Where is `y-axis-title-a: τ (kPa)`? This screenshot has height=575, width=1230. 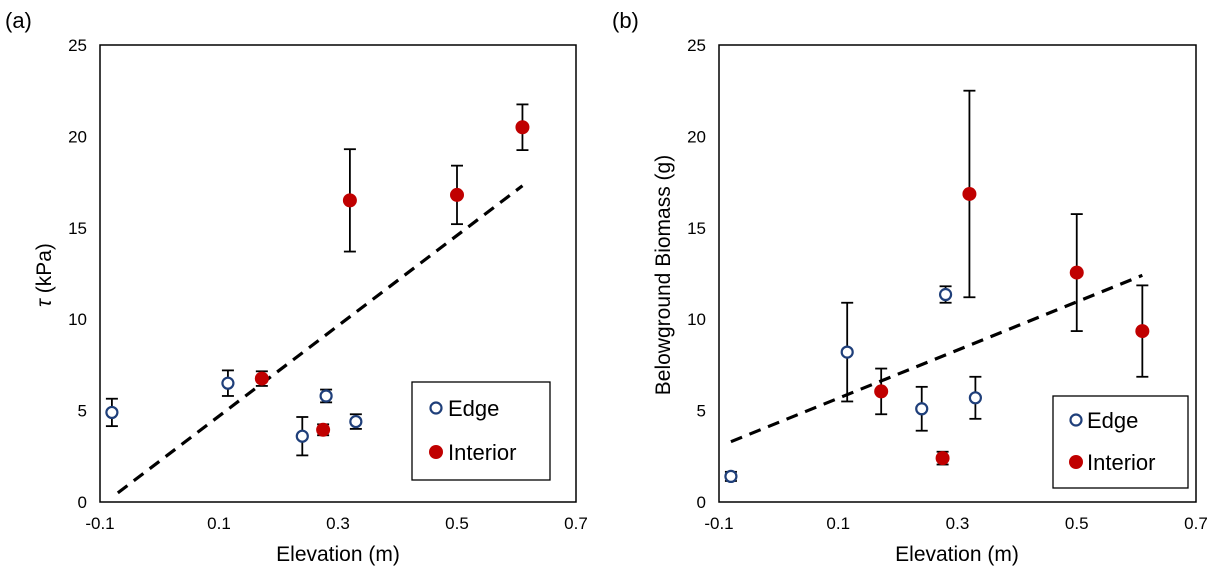 y-axis-title-a: τ (kPa) is located at coordinates (44, 275).